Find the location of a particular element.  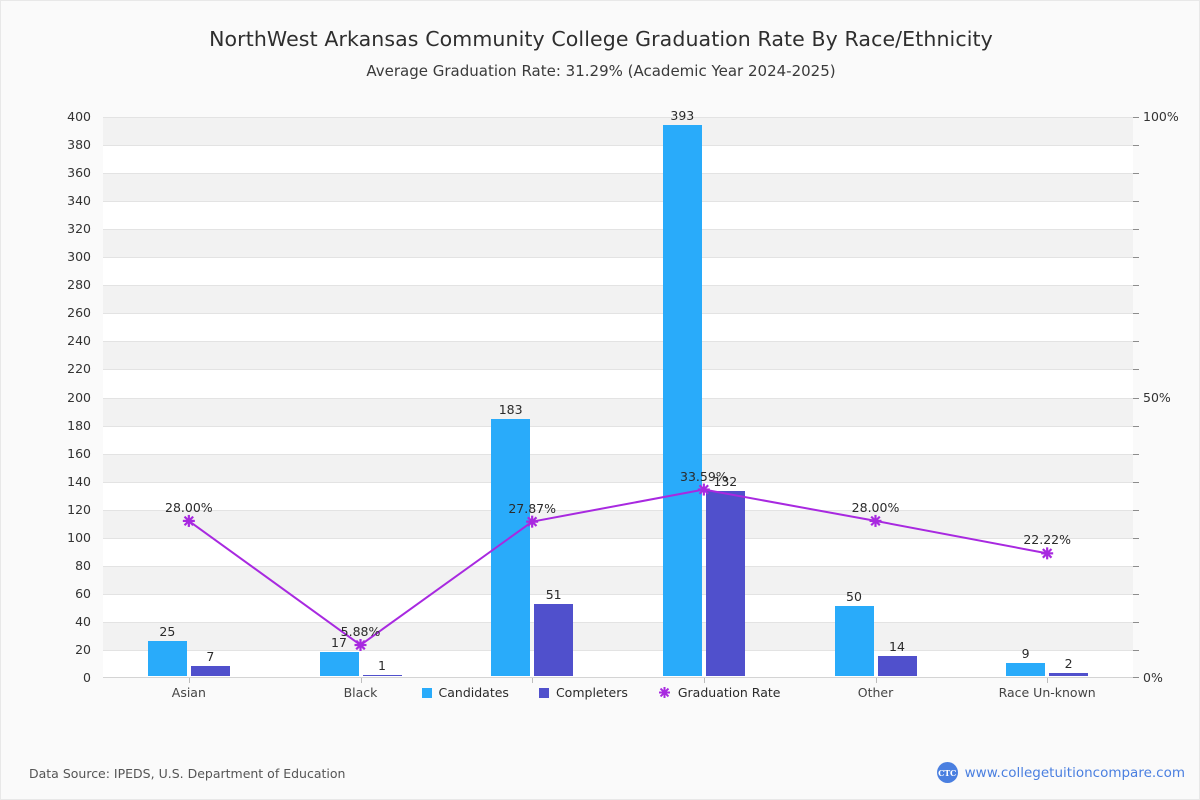

bar-value-label: 132 is located at coordinates (725, 481).